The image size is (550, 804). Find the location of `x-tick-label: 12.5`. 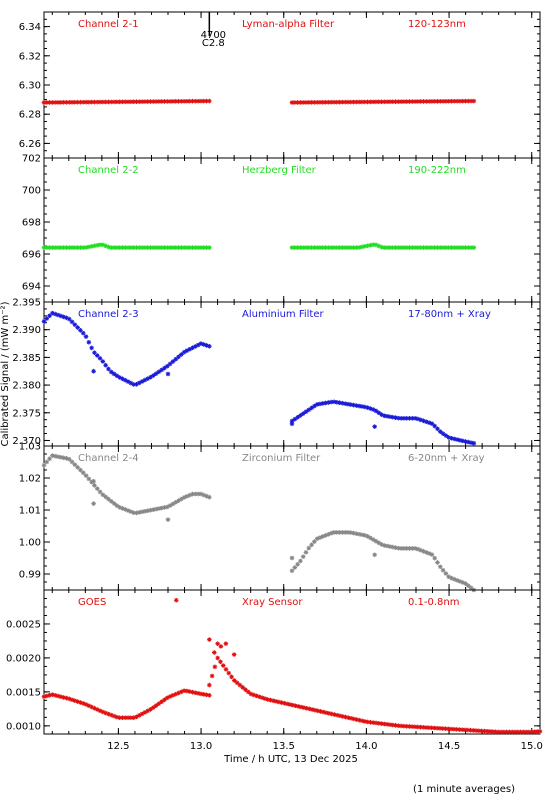

x-tick-label: 12.5 is located at coordinates (118, 746).